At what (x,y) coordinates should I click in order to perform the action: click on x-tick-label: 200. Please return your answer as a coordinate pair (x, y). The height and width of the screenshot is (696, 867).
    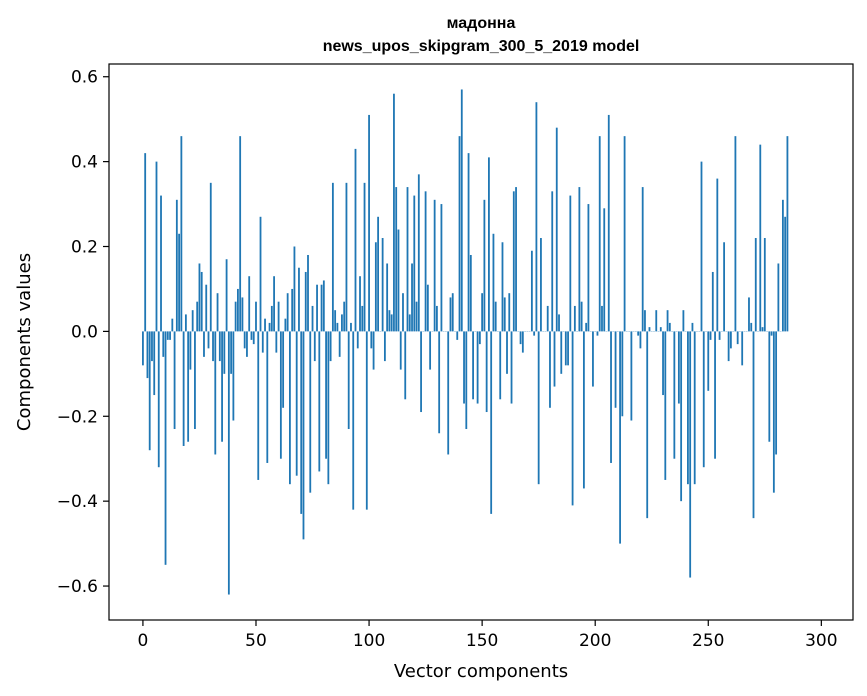
    Looking at the image, I should click on (595, 641).